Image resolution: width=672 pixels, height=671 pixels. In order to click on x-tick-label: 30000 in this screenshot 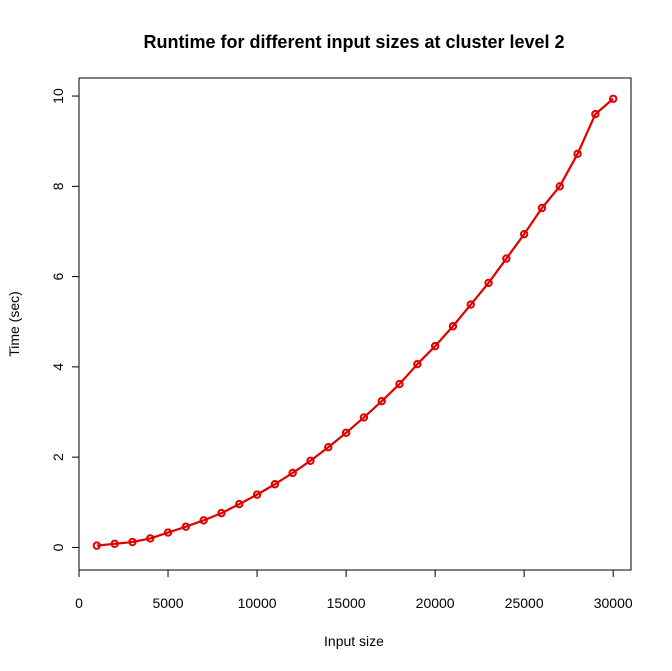, I will do `click(613, 603)`.